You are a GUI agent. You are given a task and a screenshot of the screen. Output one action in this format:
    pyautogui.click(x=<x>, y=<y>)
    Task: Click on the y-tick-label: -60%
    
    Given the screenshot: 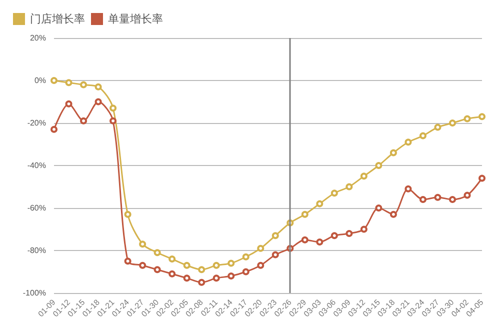 What is the action you would take?
    pyautogui.click(x=36, y=208)
    